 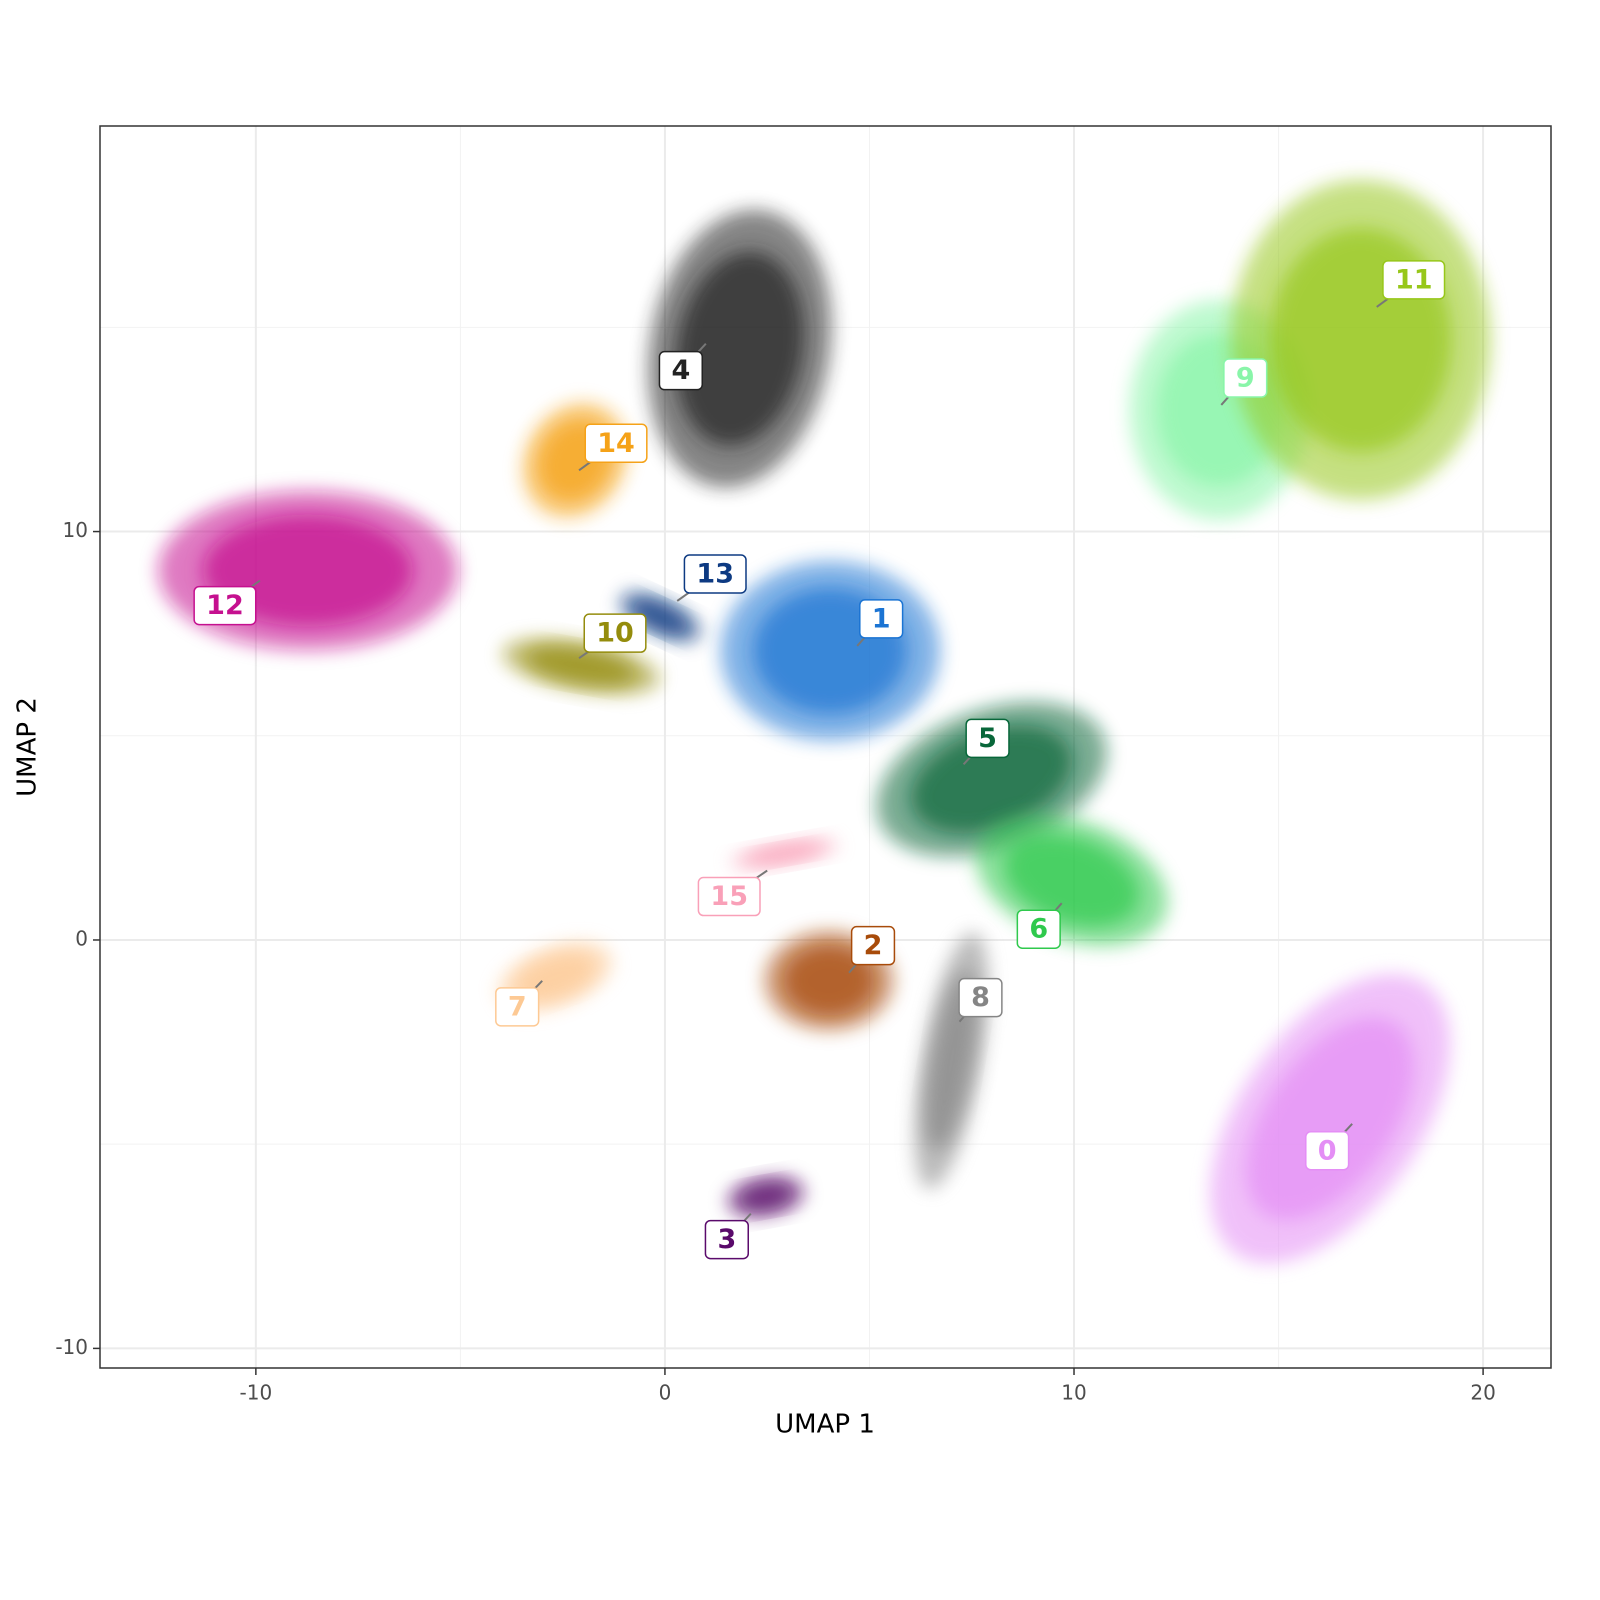 I want to click on cluster-label: 3, so click(x=728, y=1236).